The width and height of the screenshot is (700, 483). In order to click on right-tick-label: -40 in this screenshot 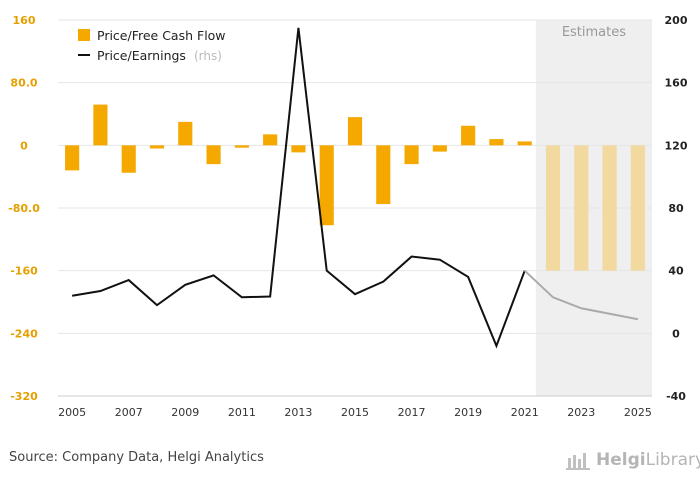, I will do `click(676, 396)`.